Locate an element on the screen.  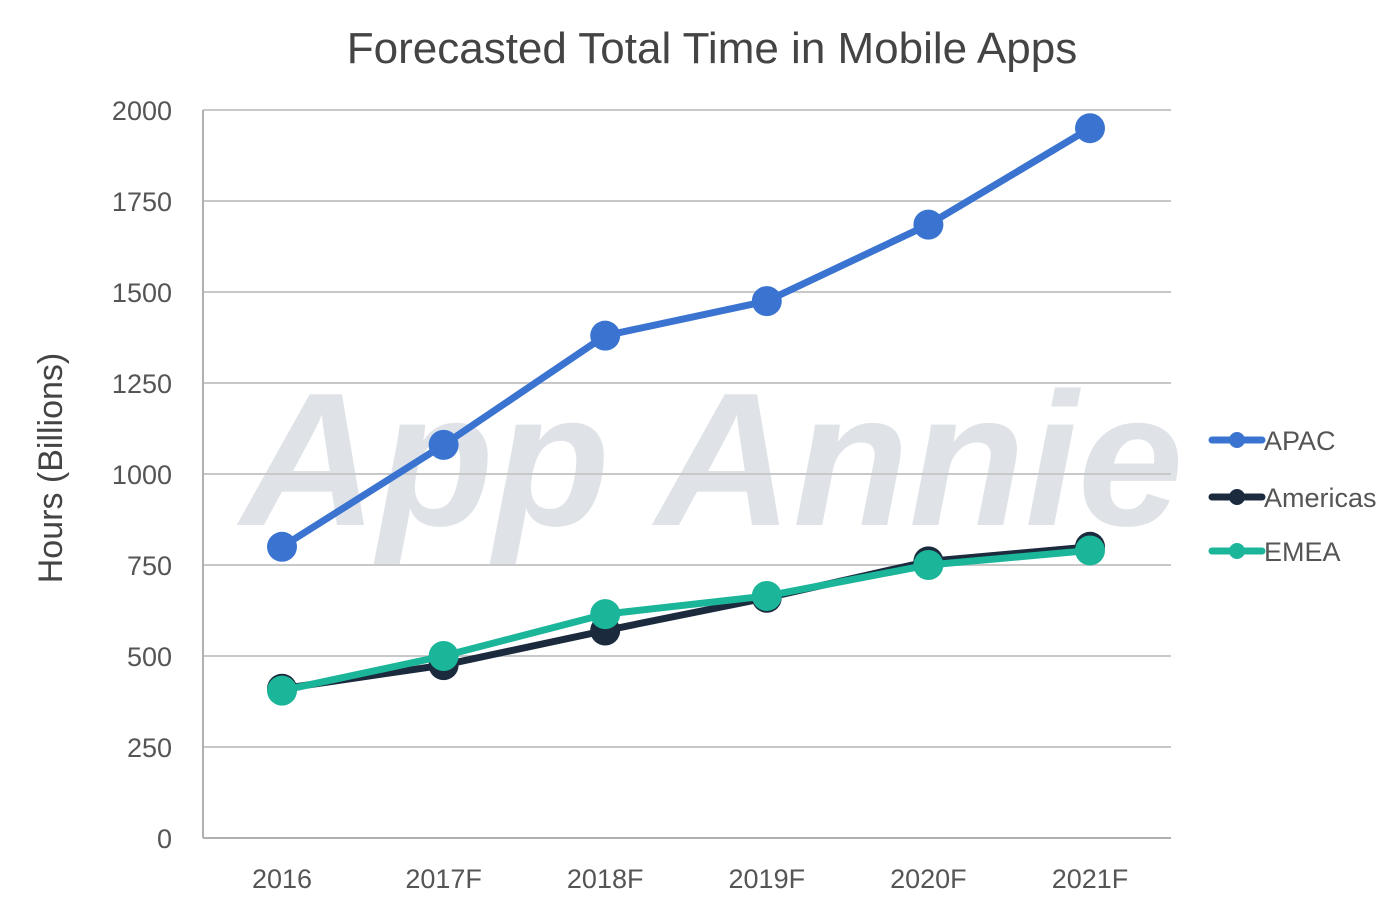
x-tick-label: 2019F is located at coordinates (767, 879).